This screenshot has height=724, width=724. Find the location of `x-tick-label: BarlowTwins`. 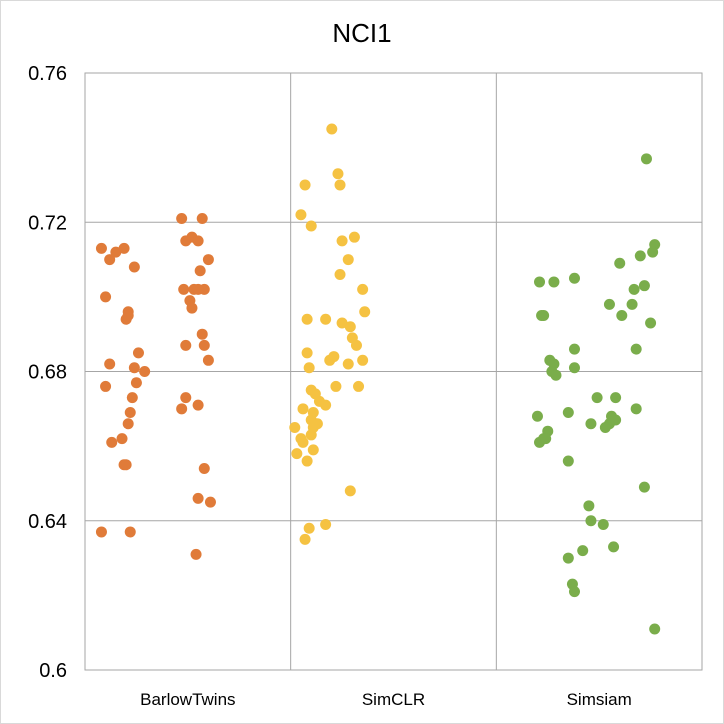

x-tick-label: BarlowTwins is located at coordinates (187, 699).